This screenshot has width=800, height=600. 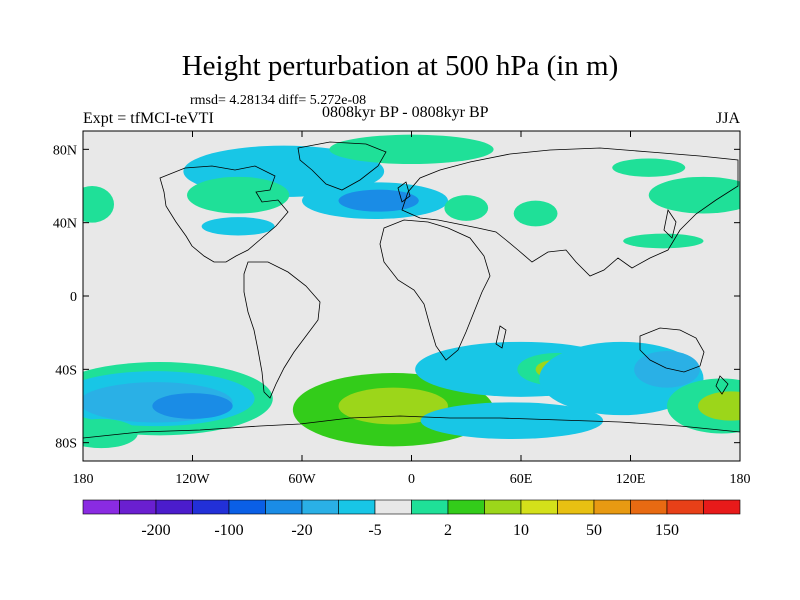 What do you see at coordinates (672, 350) in the screenshot?
I see `coast-australia` at bounding box center [672, 350].